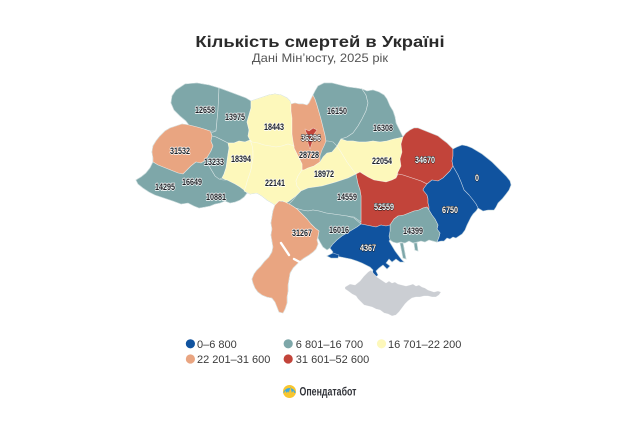 This screenshot has height=427, width=640. I want to click on svg-text: 18394, so click(241, 159).